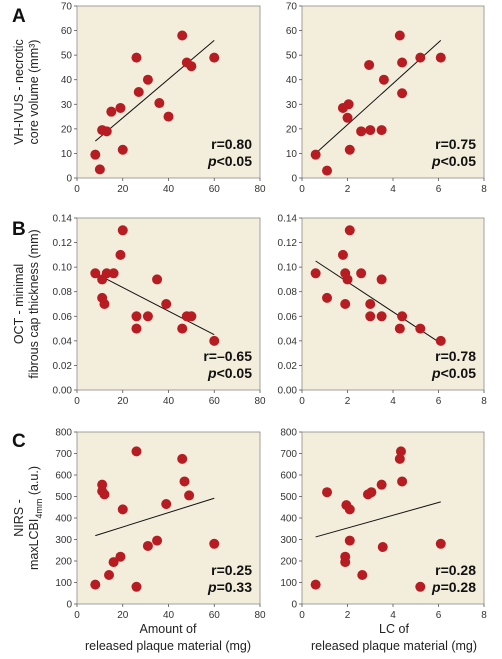 Image resolution: width=502 pixels, height=659 pixels. I want to click on correlation-p: p=0.33, so click(229, 587).